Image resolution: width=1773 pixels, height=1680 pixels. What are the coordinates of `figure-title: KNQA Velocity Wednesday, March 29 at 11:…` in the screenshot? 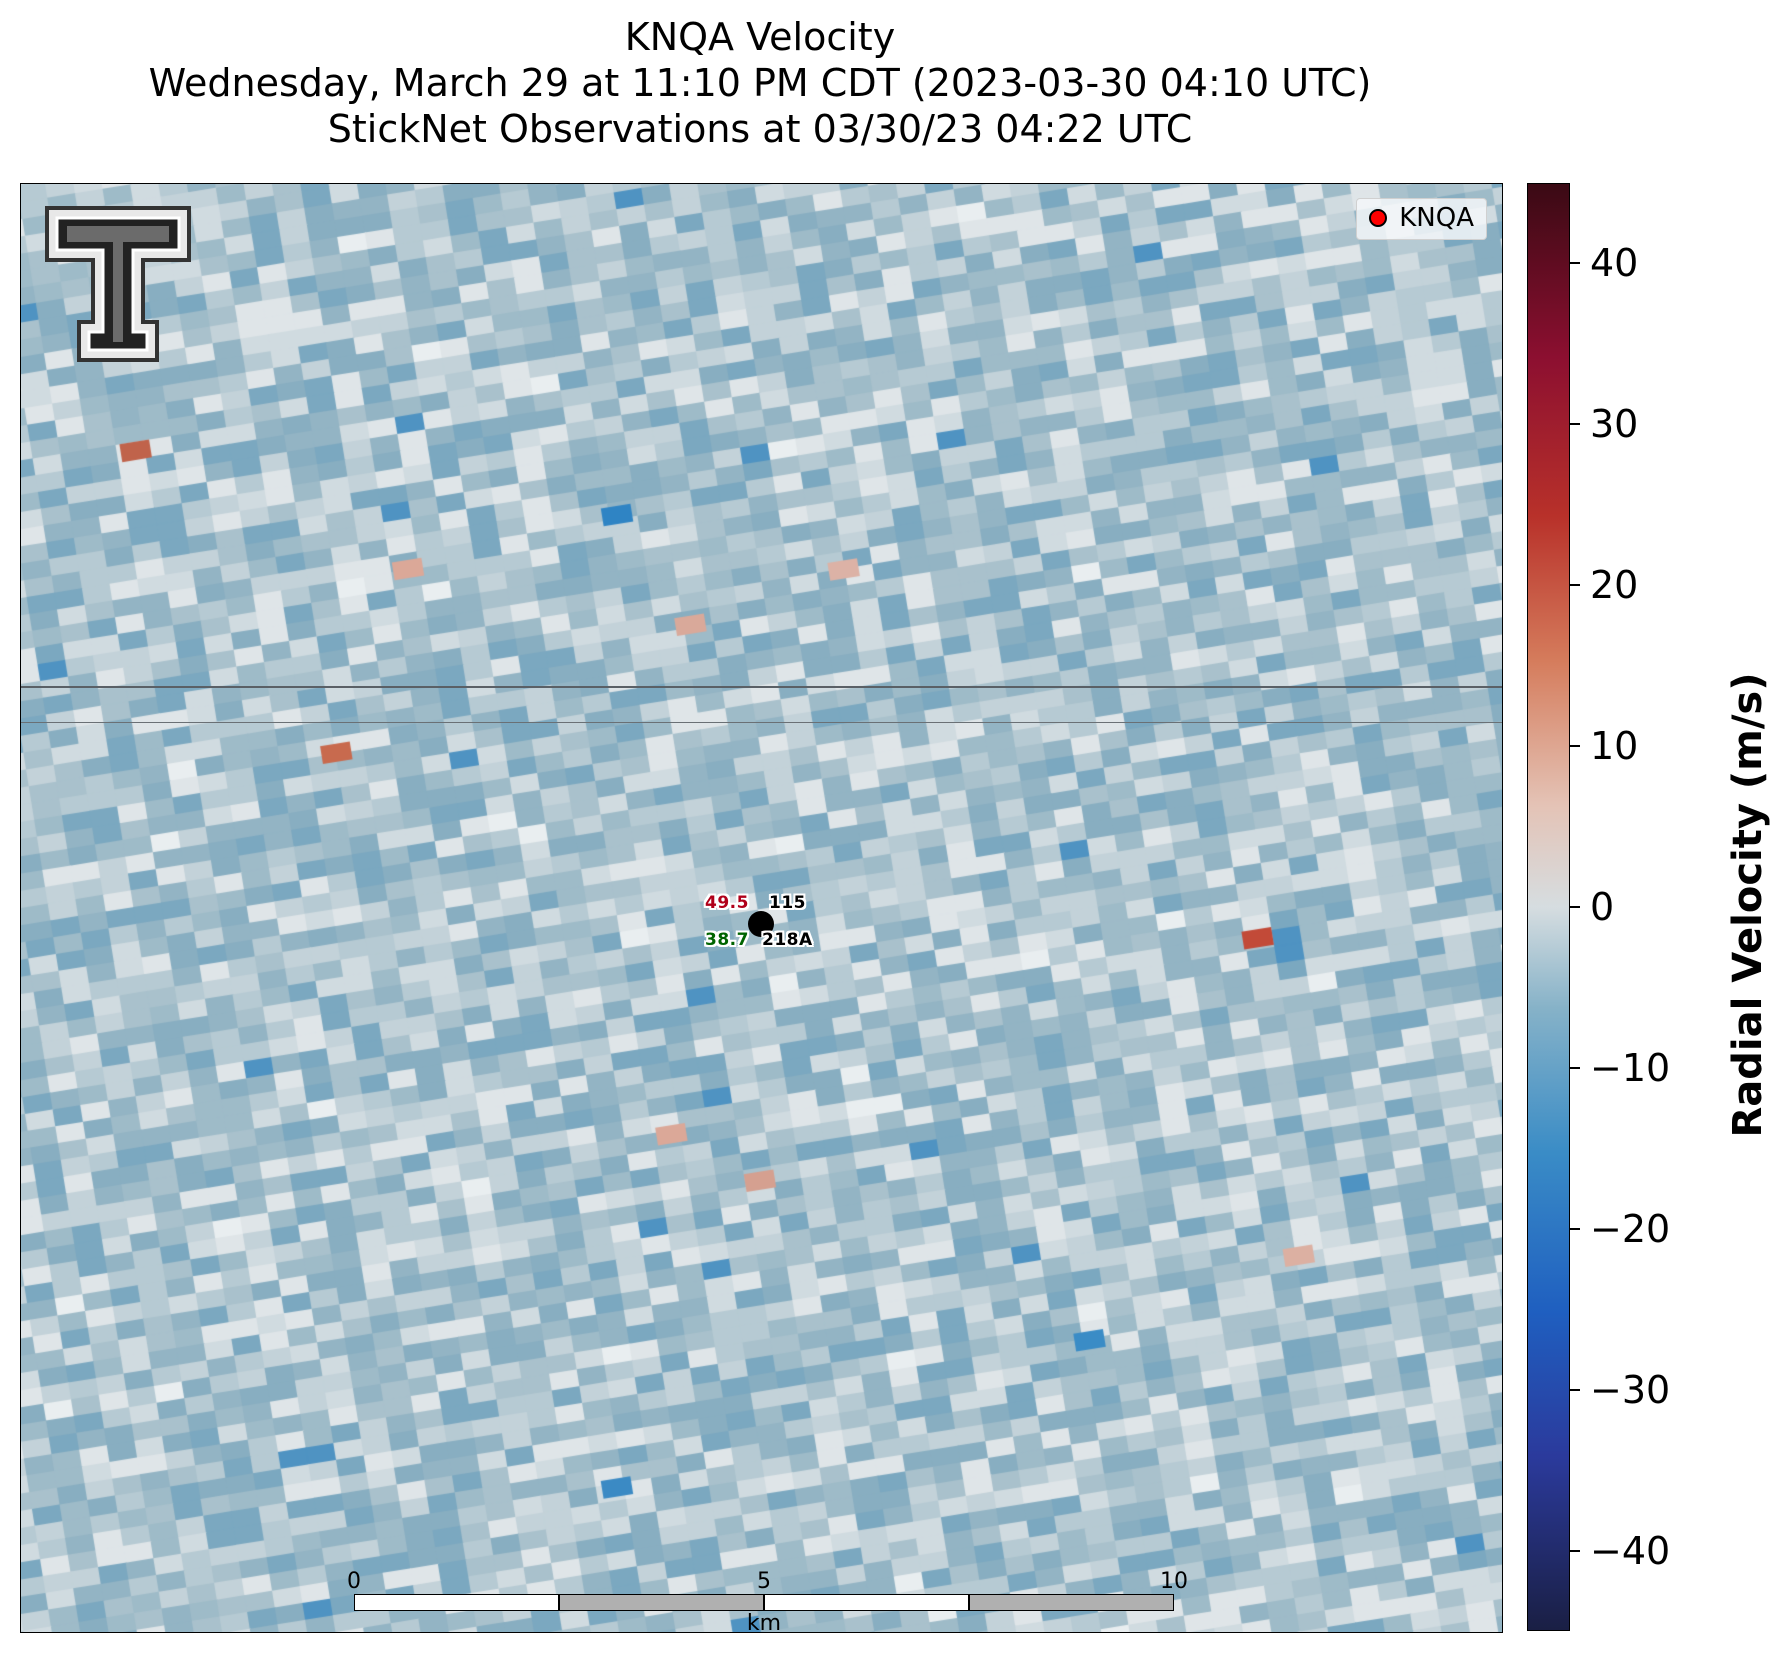 It's located at (760, 83).